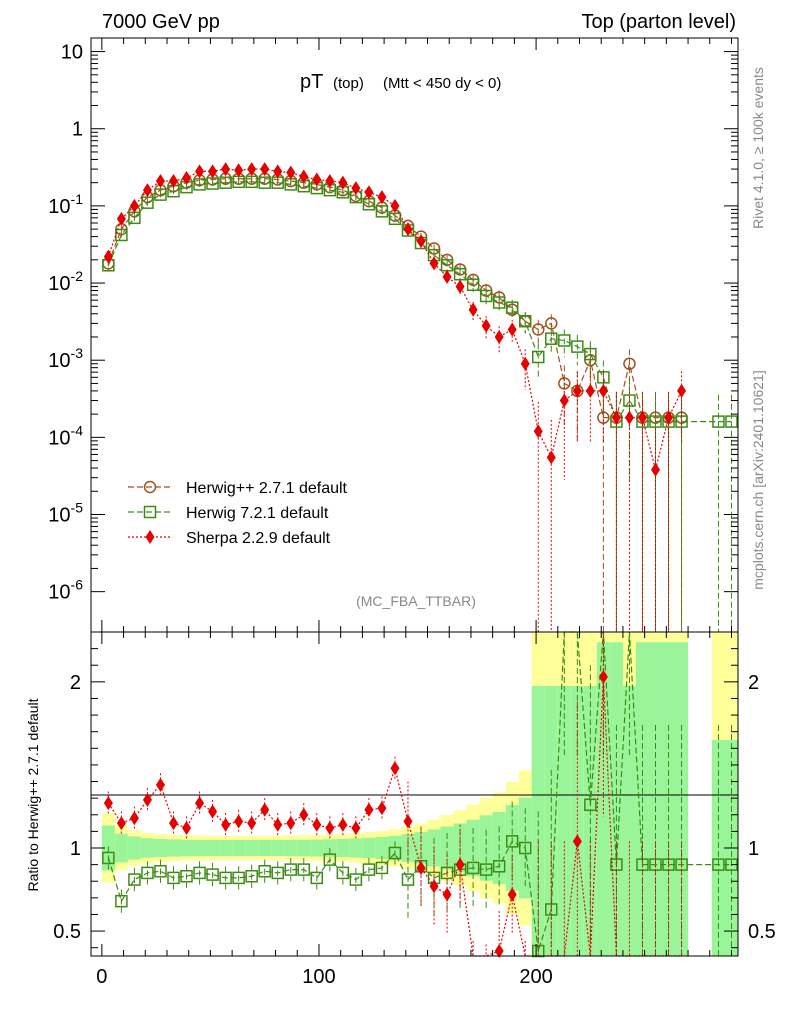 Image resolution: width=786 pixels, height=1024 pixels. What do you see at coordinates (77, 276) in the screenshot?
I see `main-y-tick-exponent: -2` at bounding box center [77, 276].